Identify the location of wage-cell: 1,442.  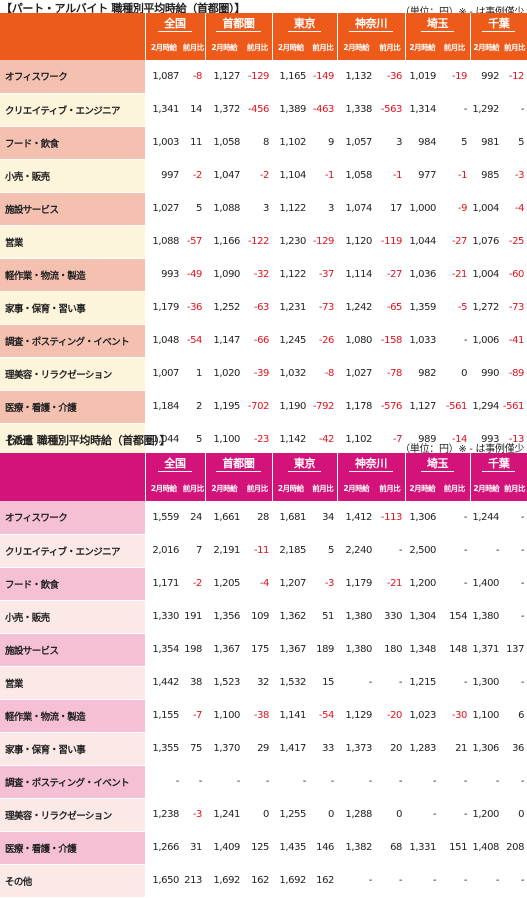
(163, 683).